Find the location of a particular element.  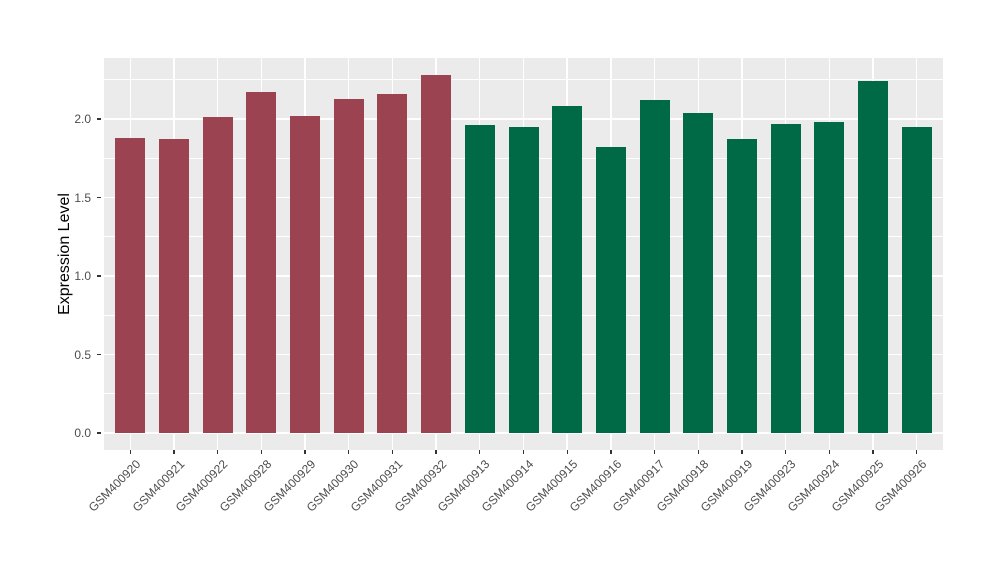

y-tick-label: 1.0 is located at coordinates (82, 276).